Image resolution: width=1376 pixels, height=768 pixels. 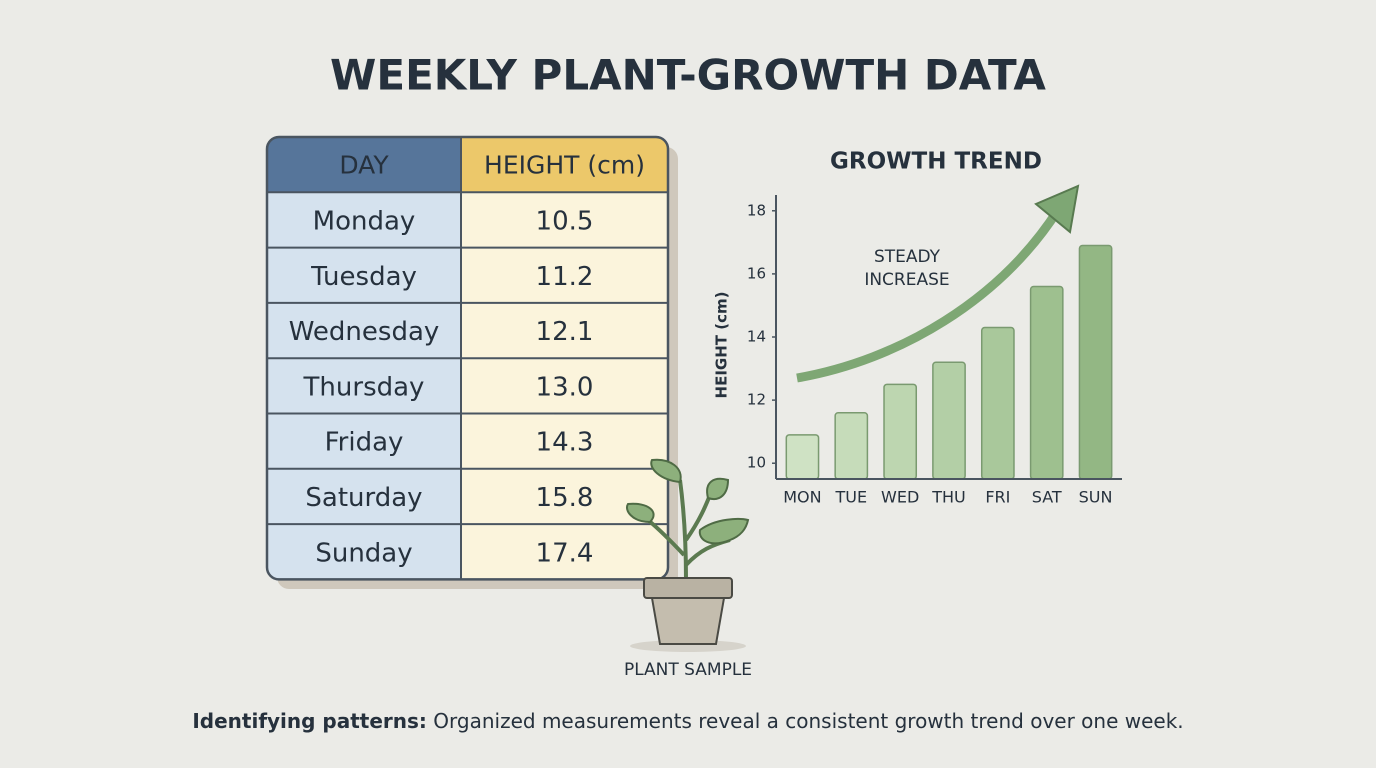 I want to click on pot, so click(x=688, y=621).